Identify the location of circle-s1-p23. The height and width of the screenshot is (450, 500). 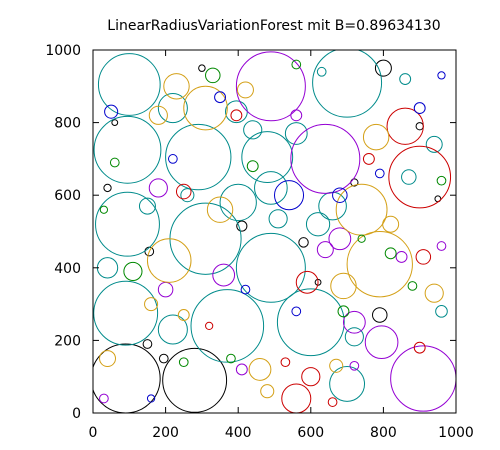
(409, 177).